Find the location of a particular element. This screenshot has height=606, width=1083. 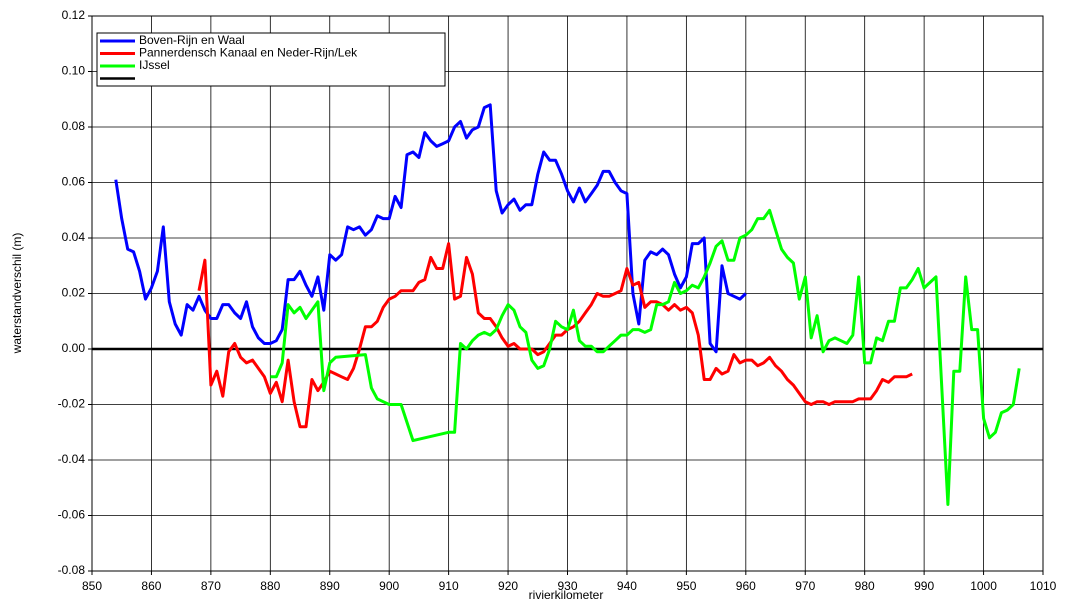

x-axis-label: rivierkilometer is located at coordinates (566, 595).